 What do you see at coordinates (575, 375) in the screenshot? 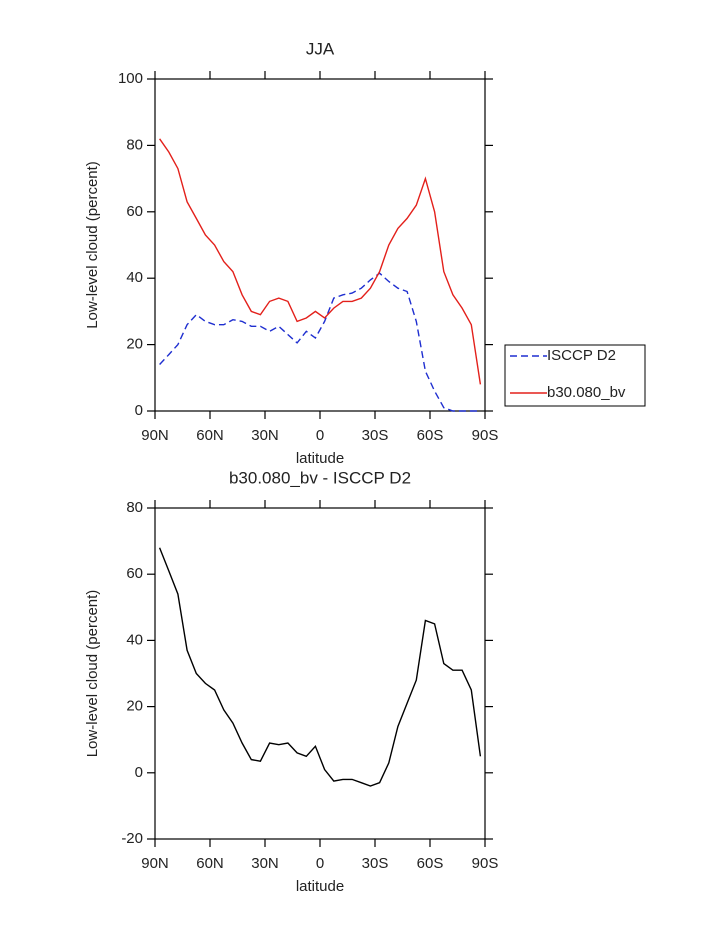
I see `legend-box` at bounding box center [575, 375].